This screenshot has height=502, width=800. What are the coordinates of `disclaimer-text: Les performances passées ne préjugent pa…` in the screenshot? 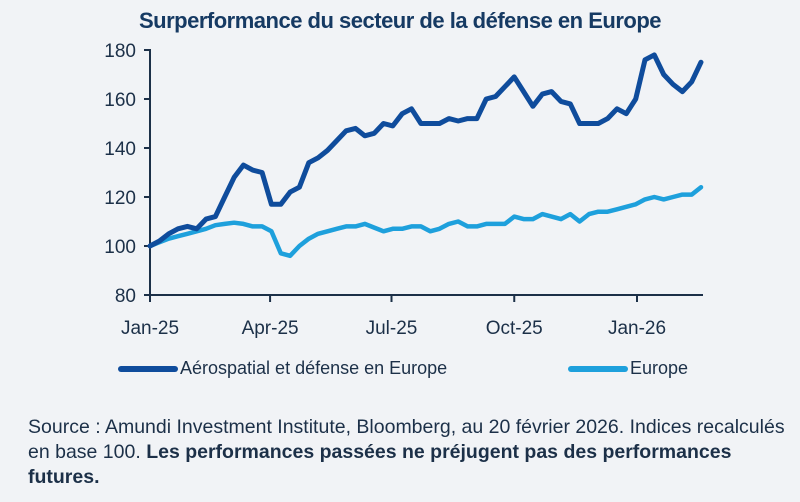 It's located at (380, 464).